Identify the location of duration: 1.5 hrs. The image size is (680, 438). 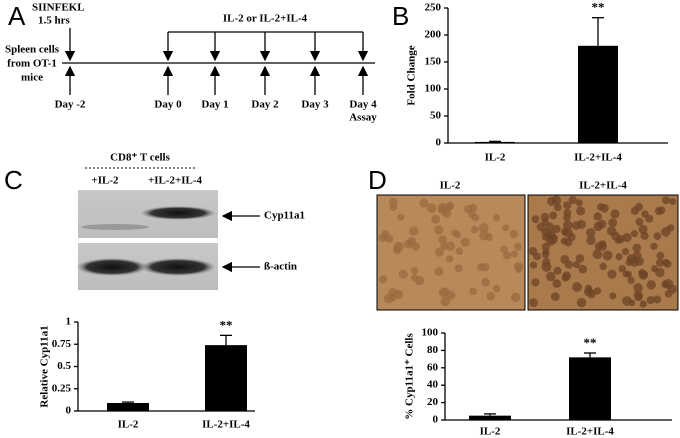
(54, 21).